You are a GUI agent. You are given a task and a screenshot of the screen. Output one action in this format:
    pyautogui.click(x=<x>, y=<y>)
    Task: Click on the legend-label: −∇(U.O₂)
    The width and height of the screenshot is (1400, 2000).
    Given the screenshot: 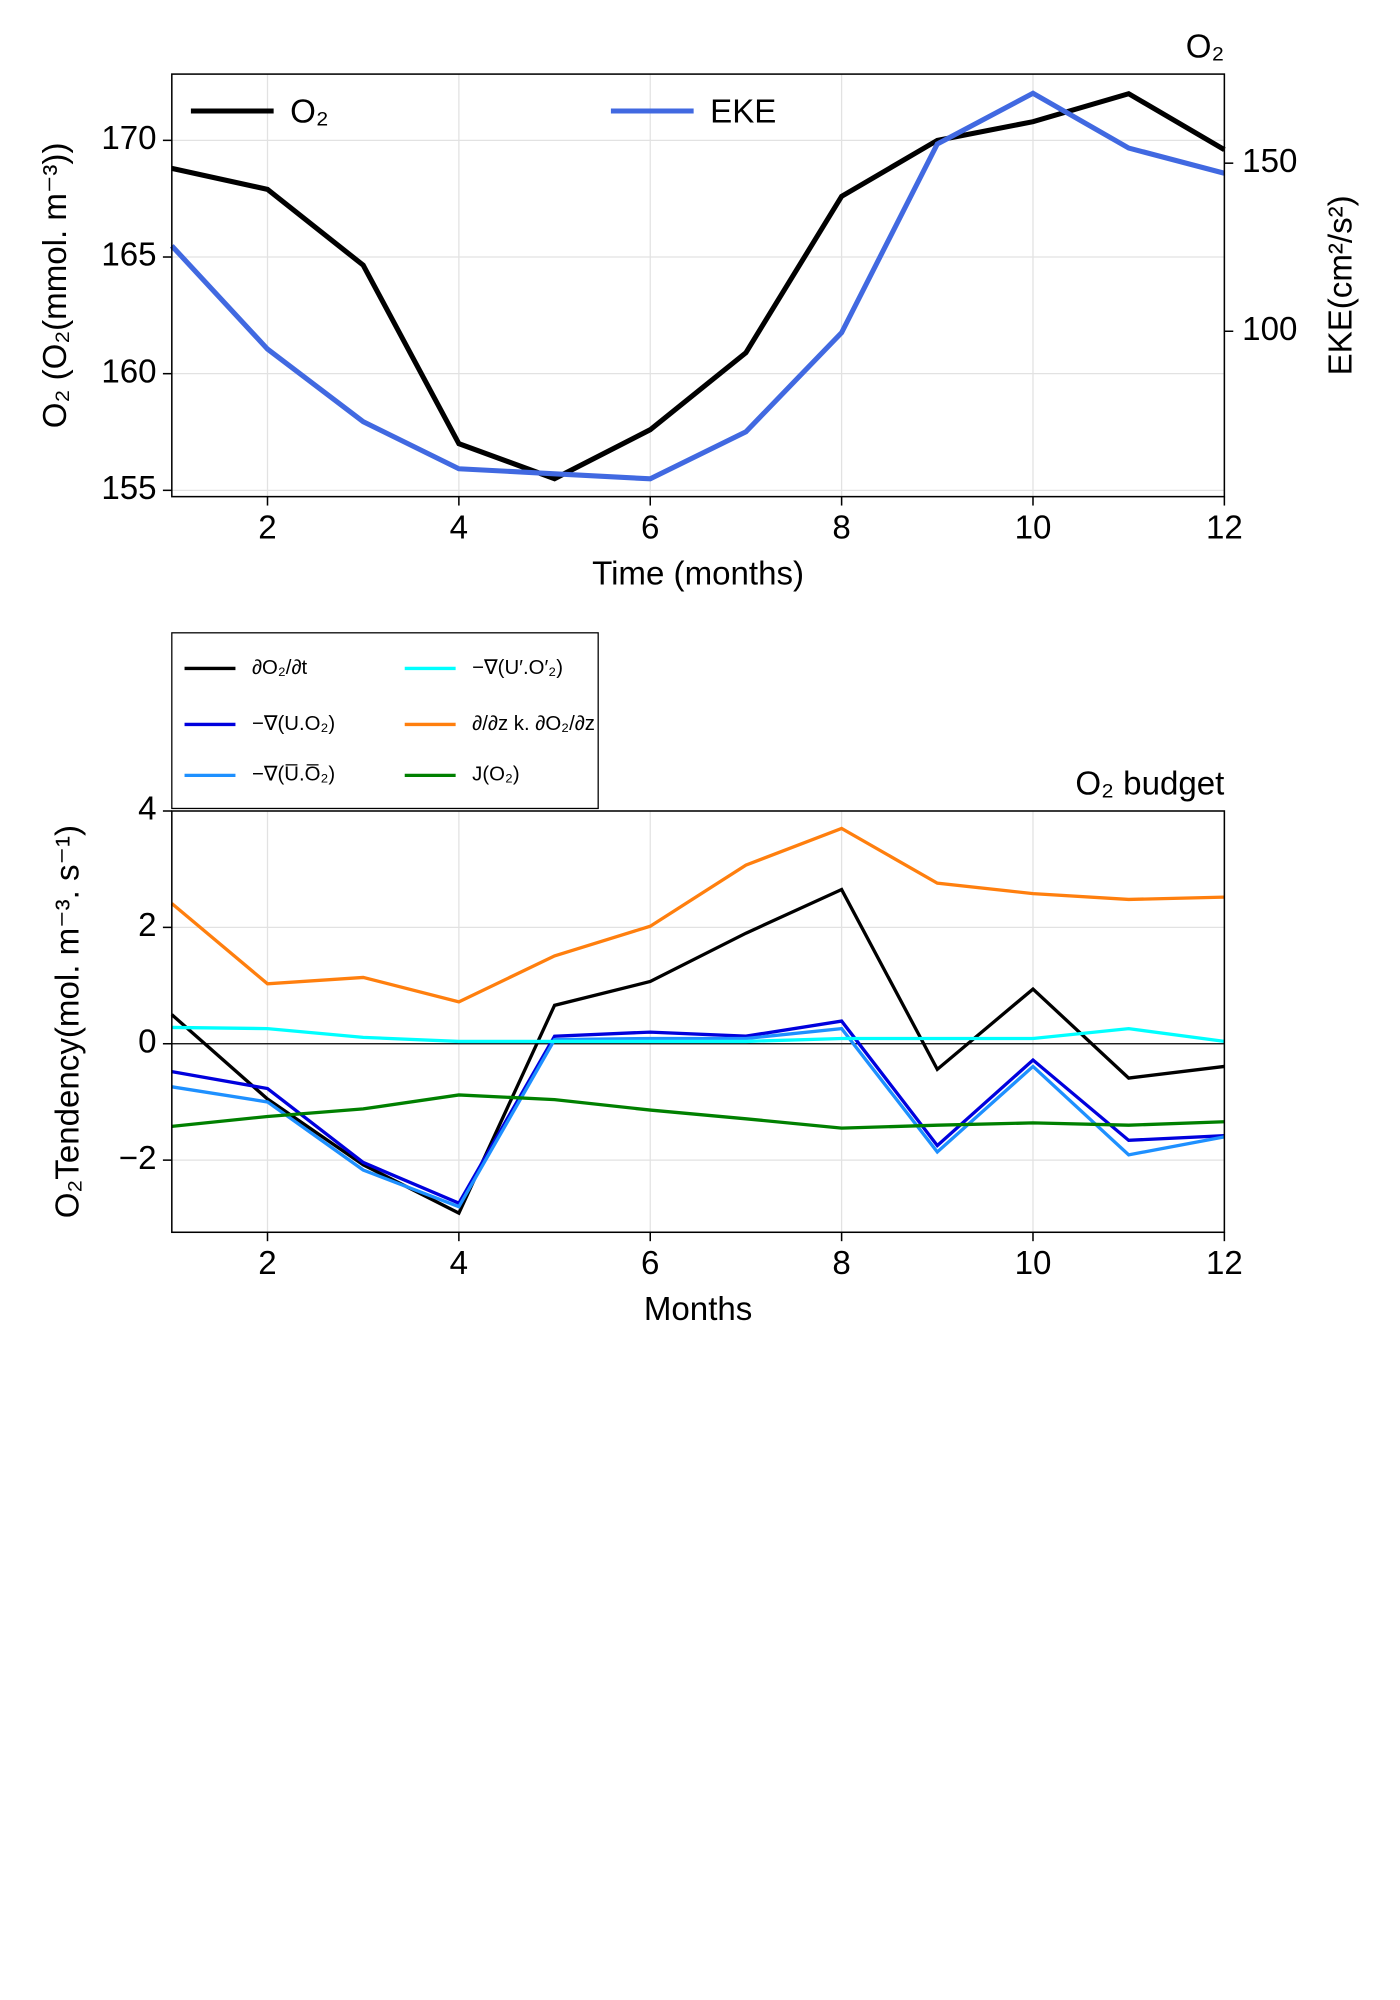 What is the action you would take?
    pyautogui.click(x=293, y=724)
    